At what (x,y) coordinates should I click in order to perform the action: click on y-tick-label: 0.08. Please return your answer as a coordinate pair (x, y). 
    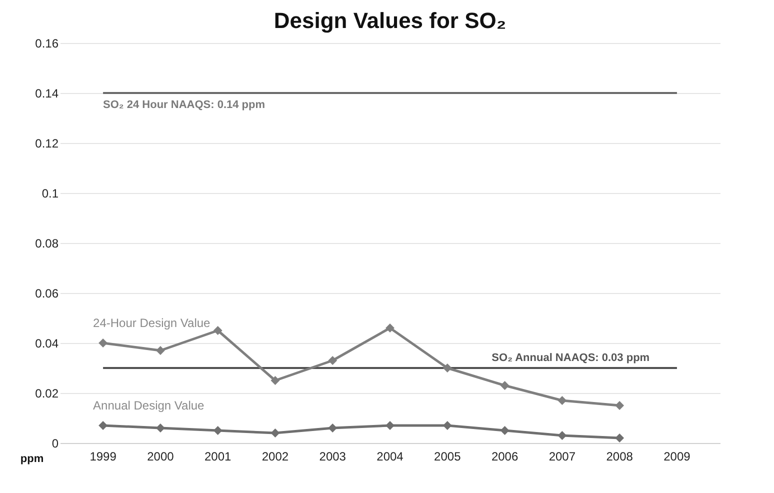
    Looking at the image, I should click on (47, 243).